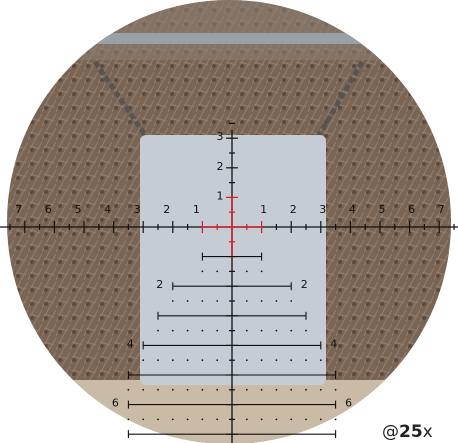 Image resolution: width=458 pixels, height=443 pixels. Describe the element at coordinates (390, 432) in the screenshot. I see `mag-prefix: @` at that location.